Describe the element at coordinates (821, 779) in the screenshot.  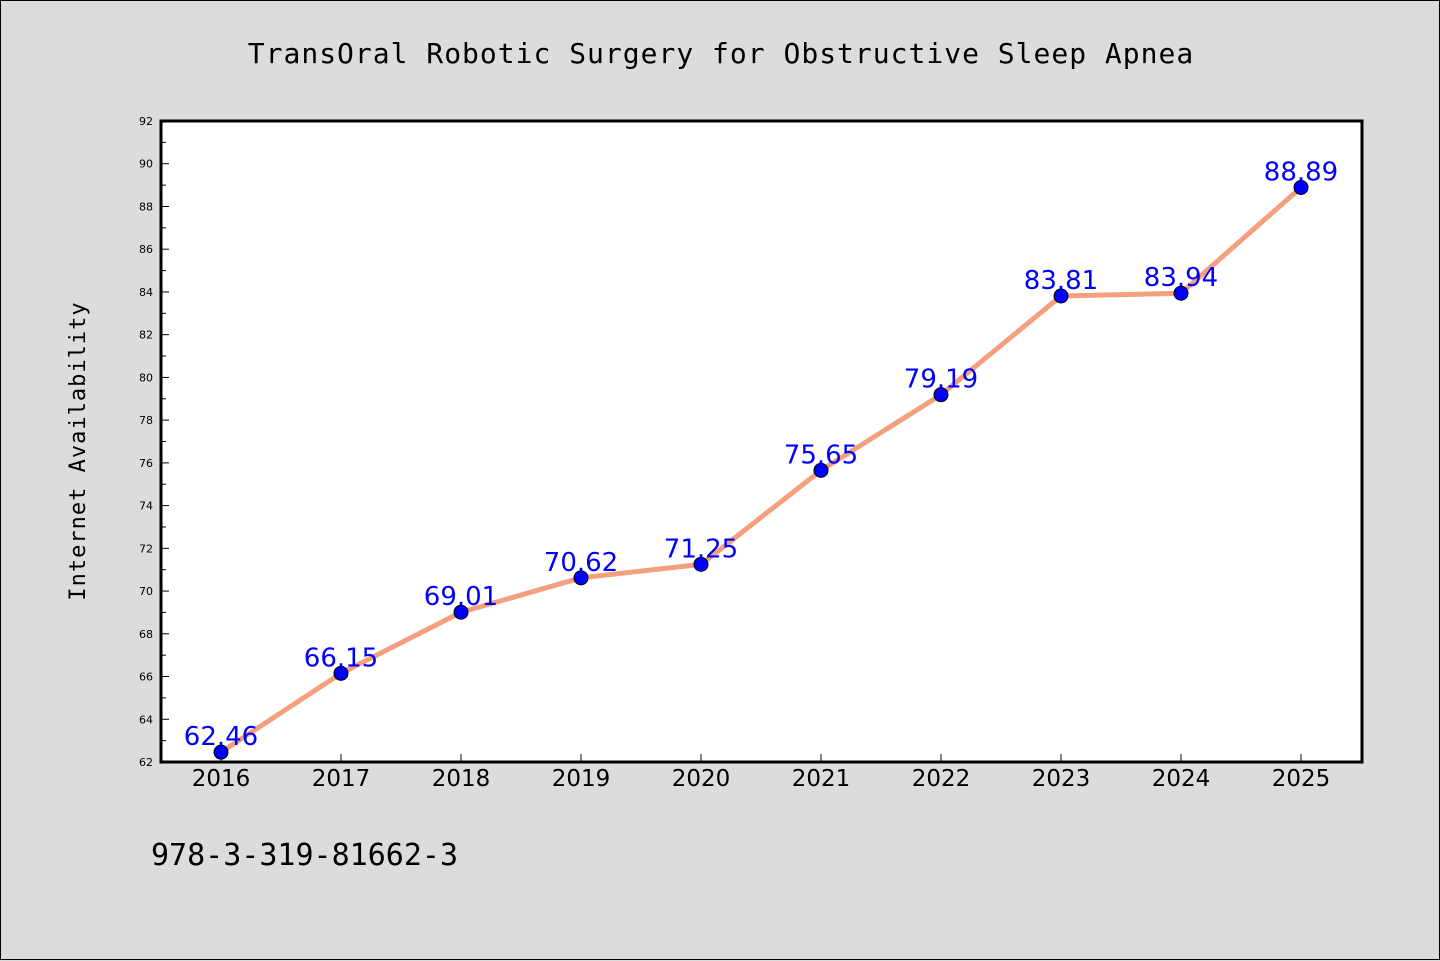
I see `x-tick-label: 2021` at that location.